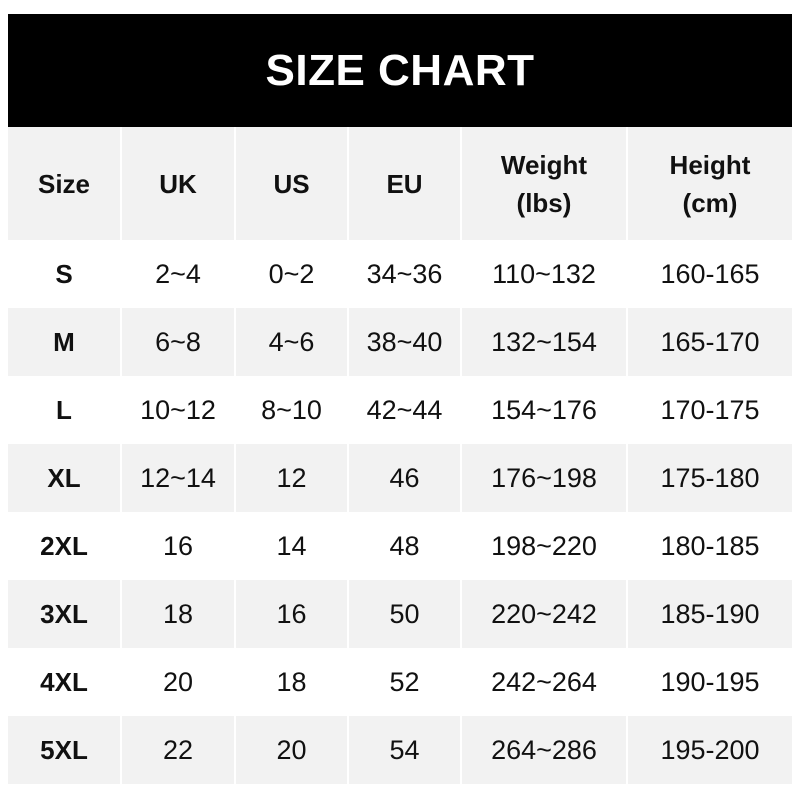 This screenshot has width=800, height=800. I want to click on table-row: 3XL 18 16 50 220~242 185-190, so click(400, 614).